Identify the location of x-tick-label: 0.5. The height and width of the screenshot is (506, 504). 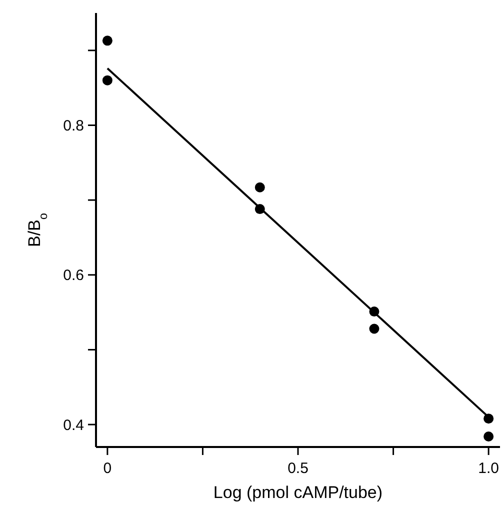
(298, 468).